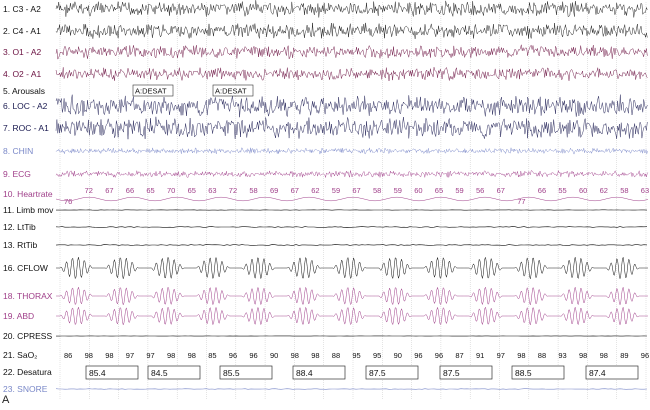 Image resolution: width=650 pixels, height=410 pixels. What do you see at coordinates (562, 190) in the screenshot?
I see `heartrate-value: 55` at bounding box center [562, 190].